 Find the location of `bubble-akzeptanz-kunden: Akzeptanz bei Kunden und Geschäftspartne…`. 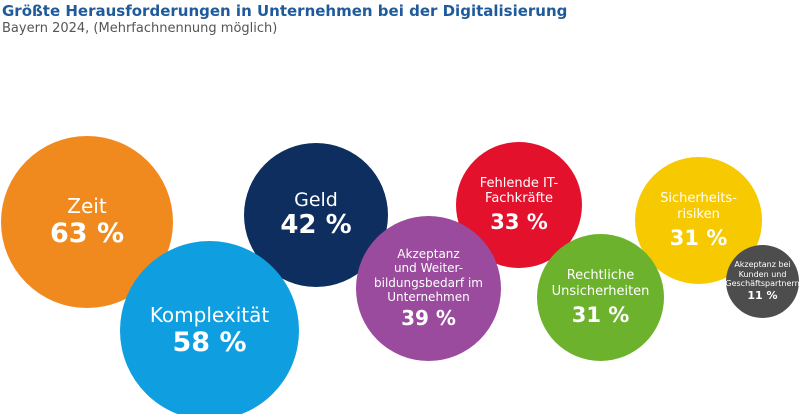

bubble-akzeptanz-kunden: Akzeptanz bei Kunden und Geschäftspartne… is located at coordinates (762, 281).